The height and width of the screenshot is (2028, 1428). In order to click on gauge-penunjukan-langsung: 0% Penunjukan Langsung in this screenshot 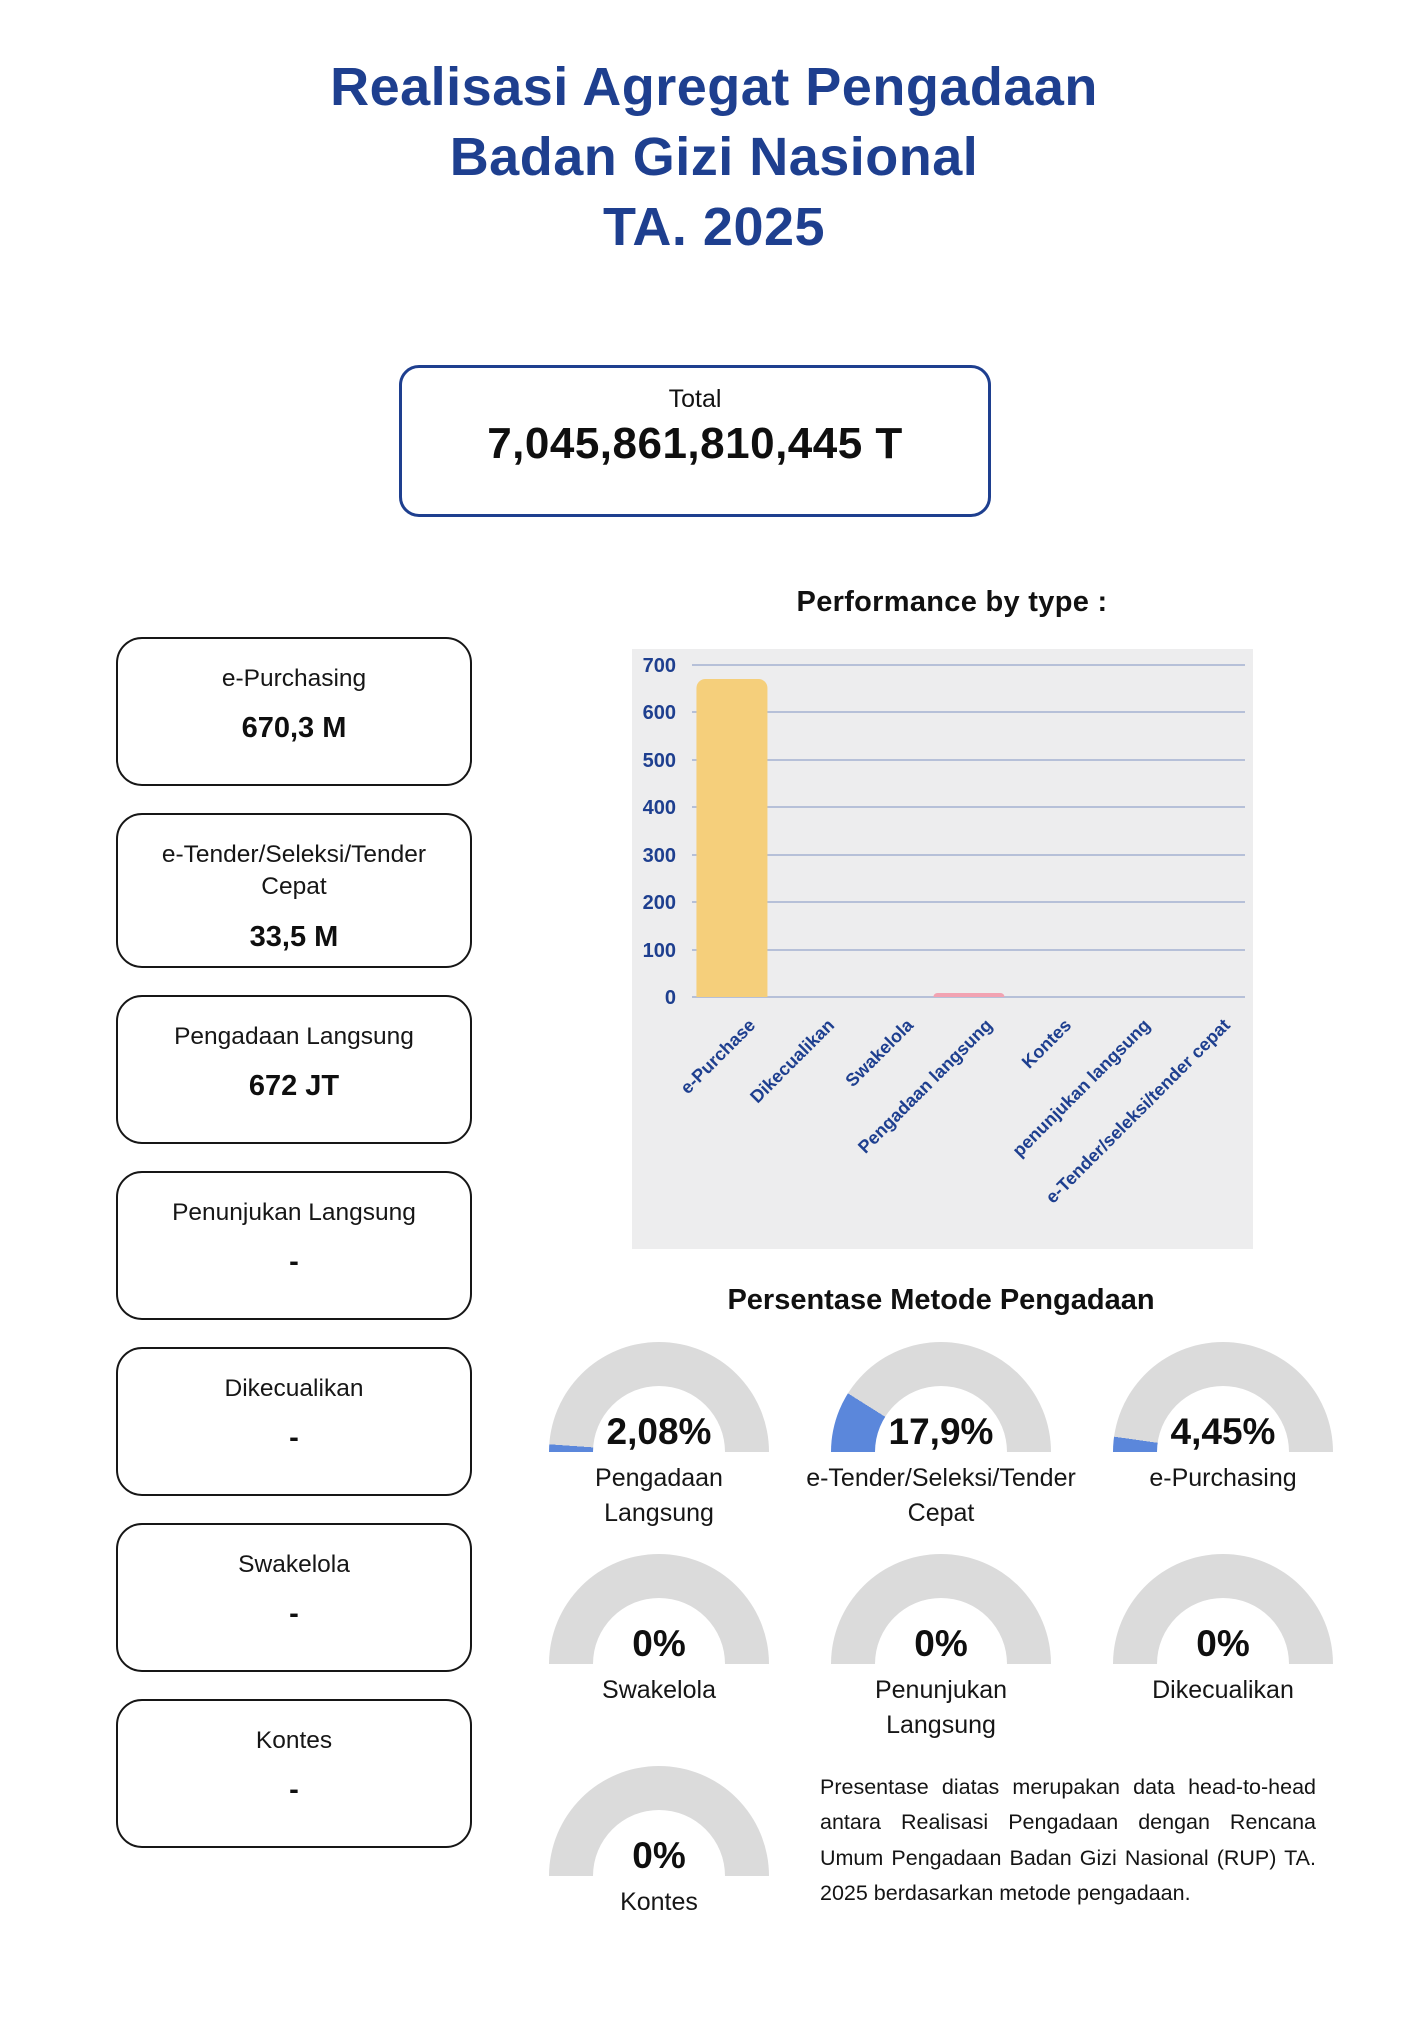, I will do `click(941, 1648)`.